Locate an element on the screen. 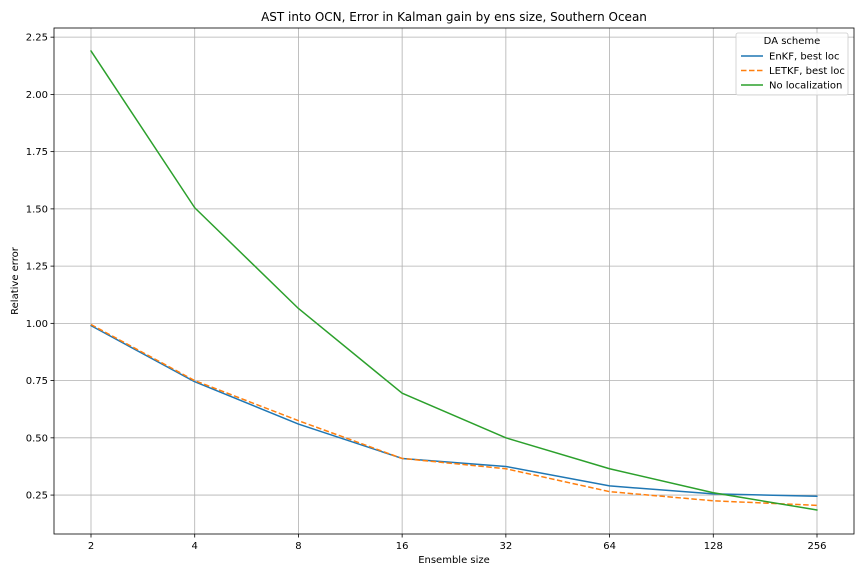 The width and height of the screenshot is (864, 576). x-axis-title: Ensemble size is located at coordinates (454, 560).